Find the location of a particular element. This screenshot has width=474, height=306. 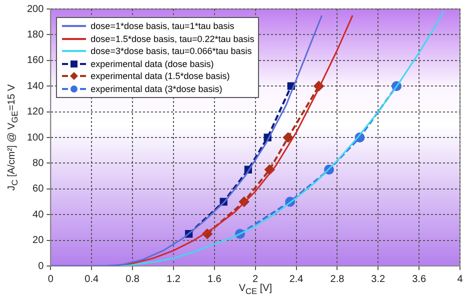

x-tick-label: 4 is located at coordinates (460, 279).